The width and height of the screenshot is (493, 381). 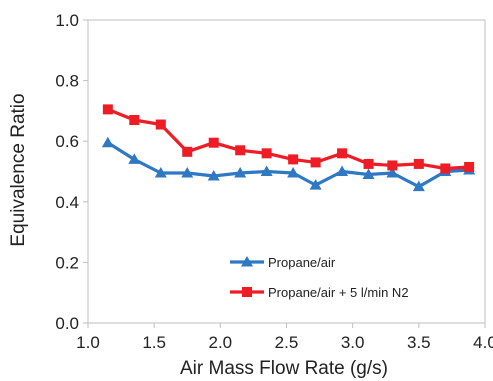 What do you see at coordinates (67, 81) in the screenshot?
I see `y-tick-label: 0.8` at bounding box center [67, 81].